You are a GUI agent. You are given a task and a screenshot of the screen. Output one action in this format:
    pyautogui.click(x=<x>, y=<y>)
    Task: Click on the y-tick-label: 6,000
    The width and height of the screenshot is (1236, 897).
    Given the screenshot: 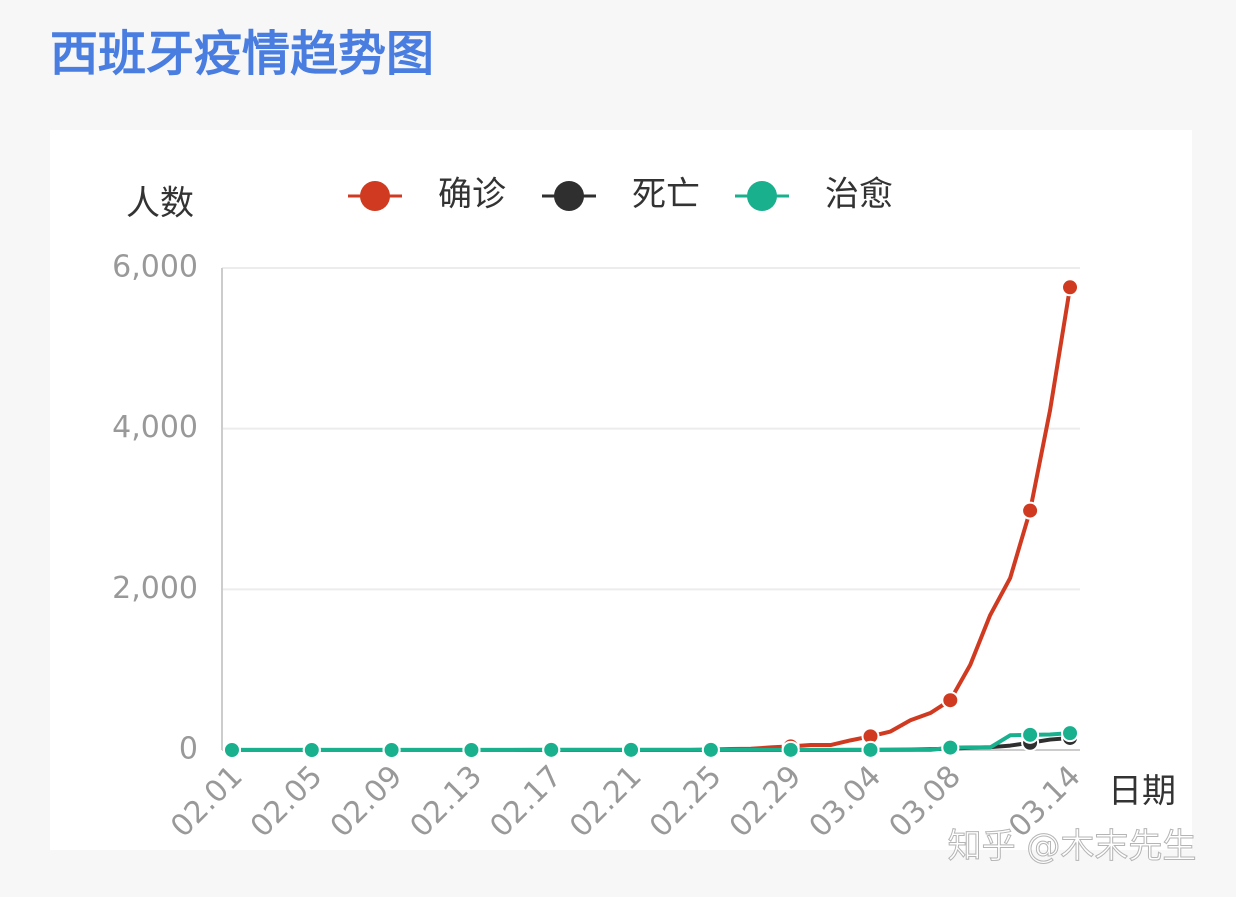 What is the action you would take?
    pyautogui.click(x=155, y=267)
    